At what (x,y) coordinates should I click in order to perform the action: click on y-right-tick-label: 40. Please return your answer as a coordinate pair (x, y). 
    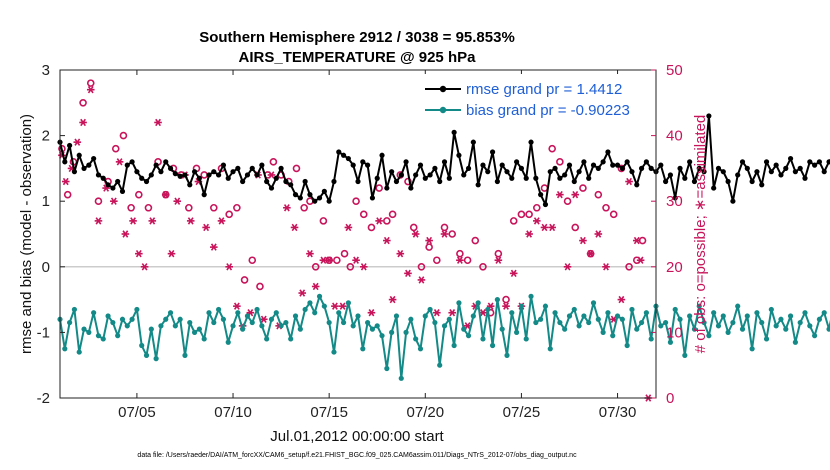
    Looking at the image, I should click on (674, 136).